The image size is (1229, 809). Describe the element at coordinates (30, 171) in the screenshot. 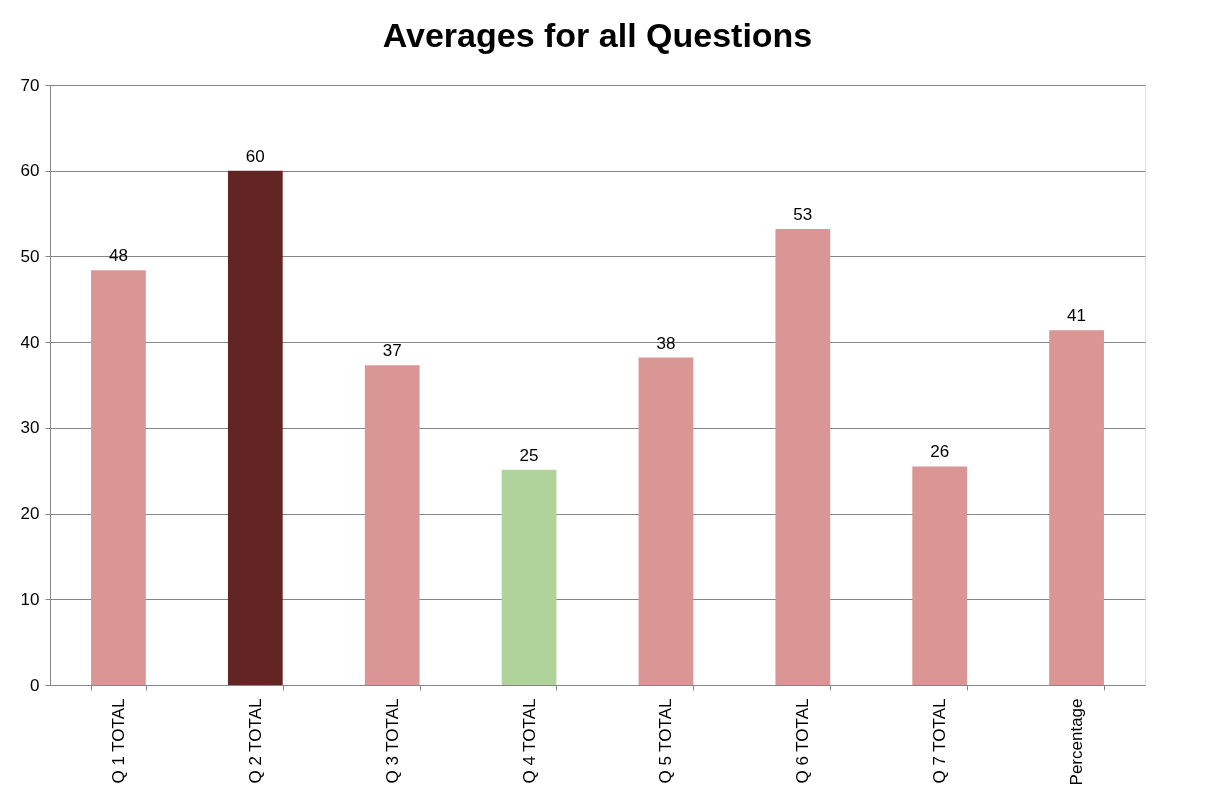

I see `y-tick-label: 60` at that location.